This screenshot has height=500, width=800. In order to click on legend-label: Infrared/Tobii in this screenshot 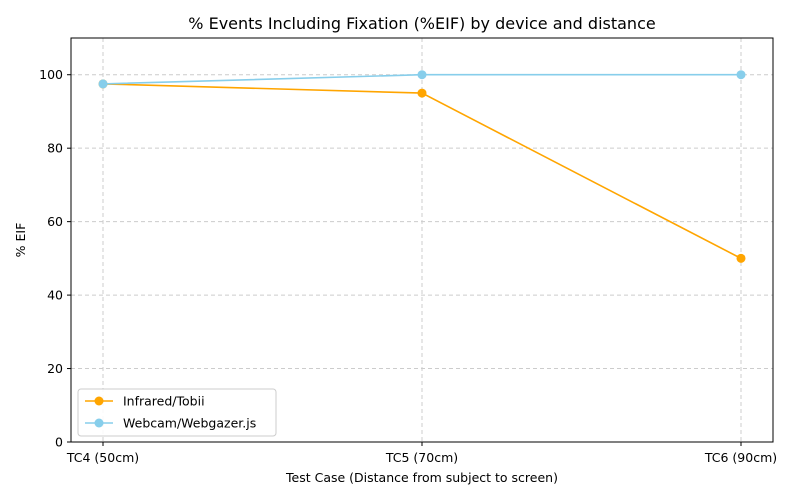, I will do `click(164, 401)`.